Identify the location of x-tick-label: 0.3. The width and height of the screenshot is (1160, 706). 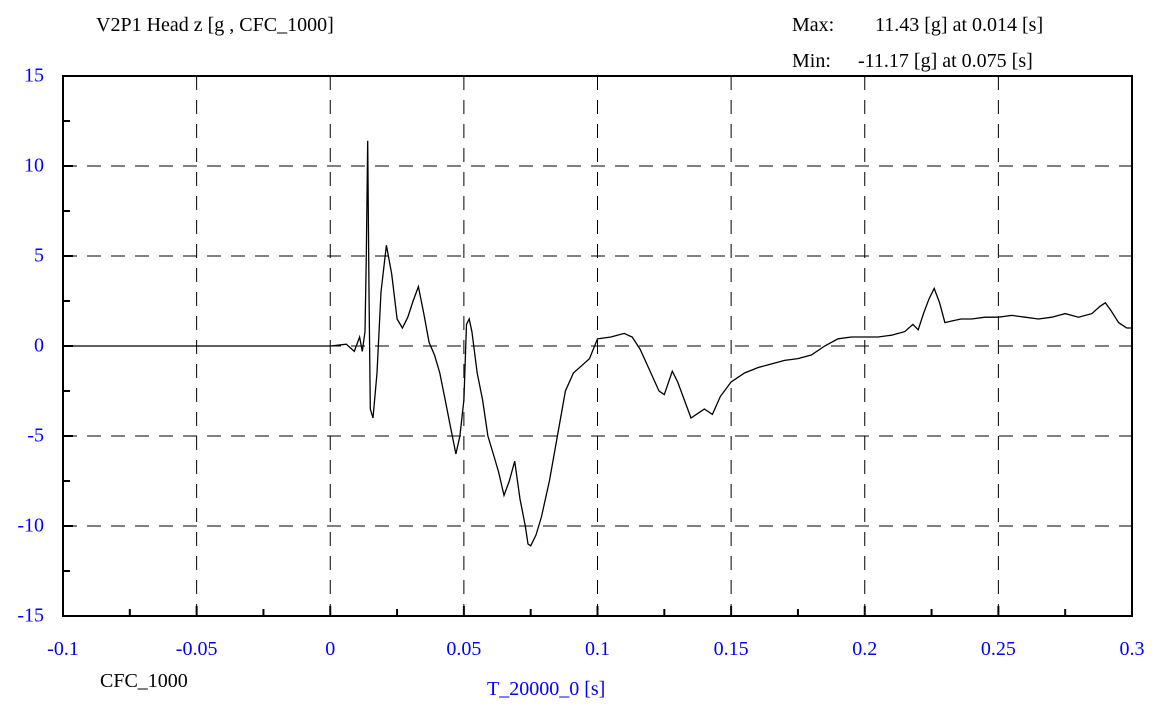
(1132, 649).